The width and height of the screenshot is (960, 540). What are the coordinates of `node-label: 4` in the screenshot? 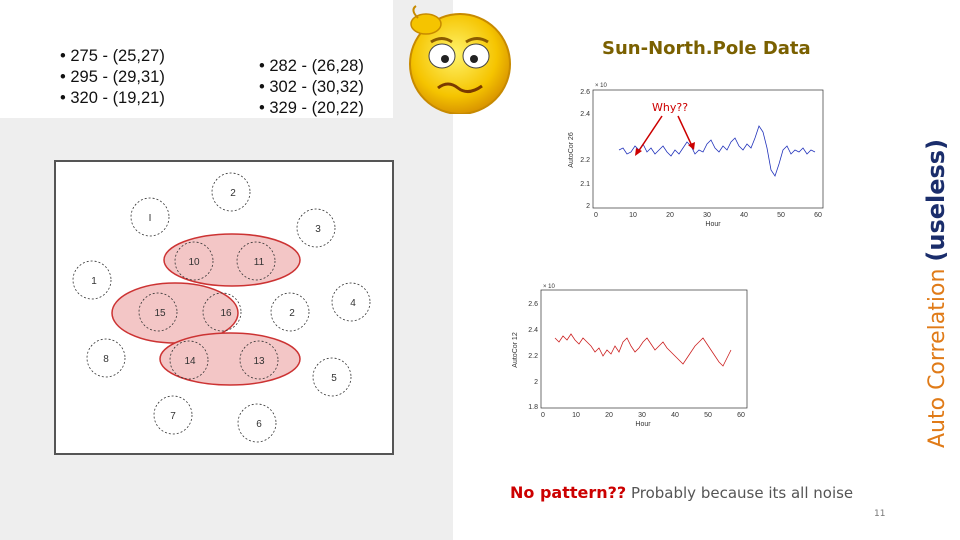 It's located at (353, 303).